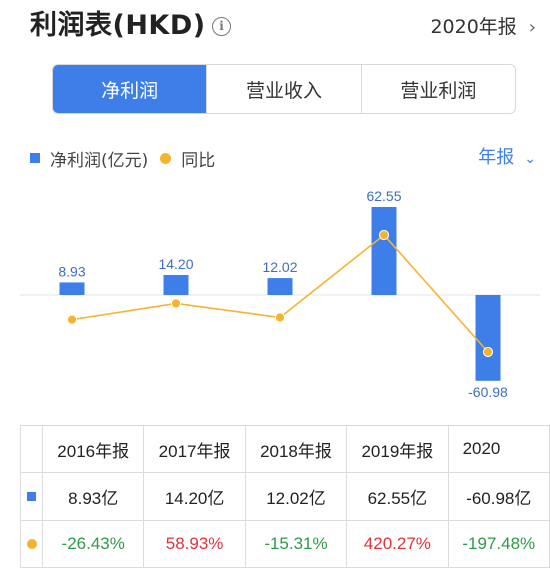 The image size is (550, 568). I want to click on table-row-yoy: -26.43% 58.93% -15.31% 420.27% -197.48%, so click(285, 543).